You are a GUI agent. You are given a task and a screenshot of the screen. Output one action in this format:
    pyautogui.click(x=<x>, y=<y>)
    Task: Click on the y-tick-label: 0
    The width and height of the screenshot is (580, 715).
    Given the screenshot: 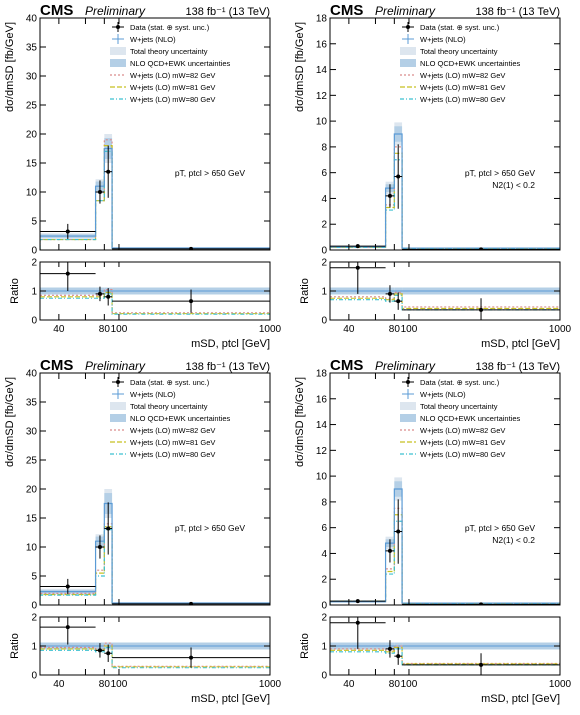 What is the action you would take?
    pyautogui.click(x=324, y=606)
    